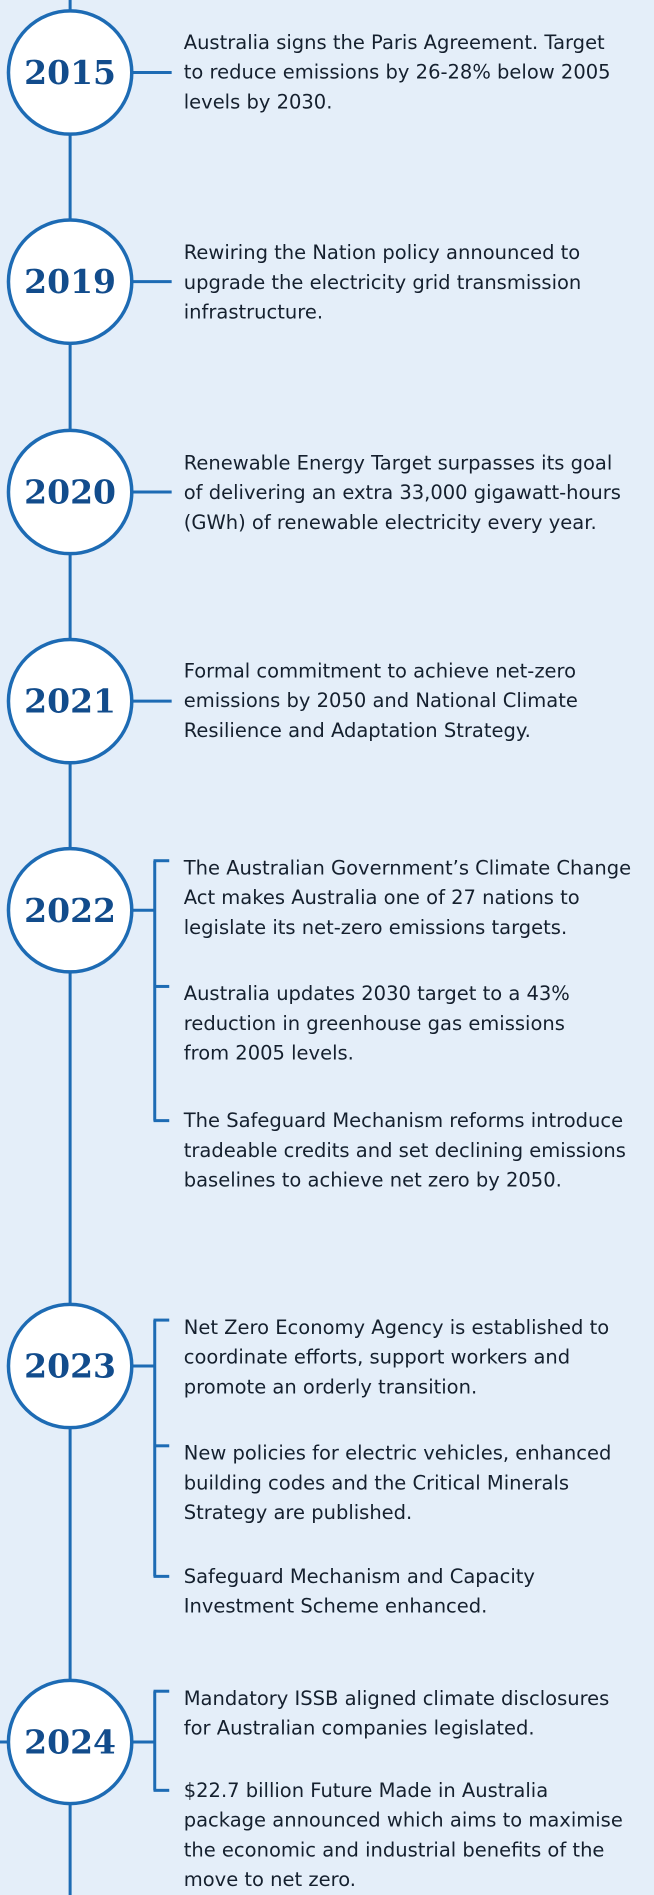 Image resolution: width=654 pixels, height=1895 pixels. I want to click on event-text: $22.7 billion Future Made in Australia, so click(366, 1790).